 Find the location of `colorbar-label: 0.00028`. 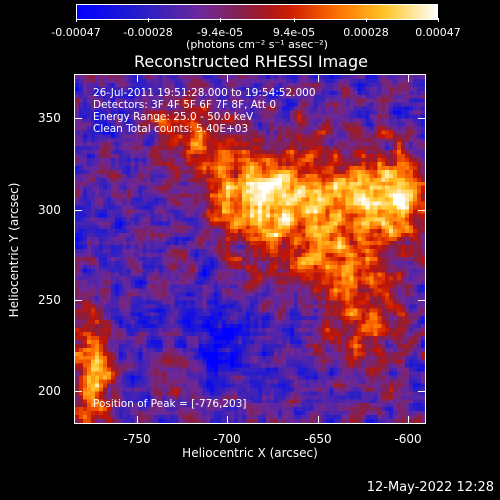

colorbar-label: 0.00028 is located at coordinates (366, 32).